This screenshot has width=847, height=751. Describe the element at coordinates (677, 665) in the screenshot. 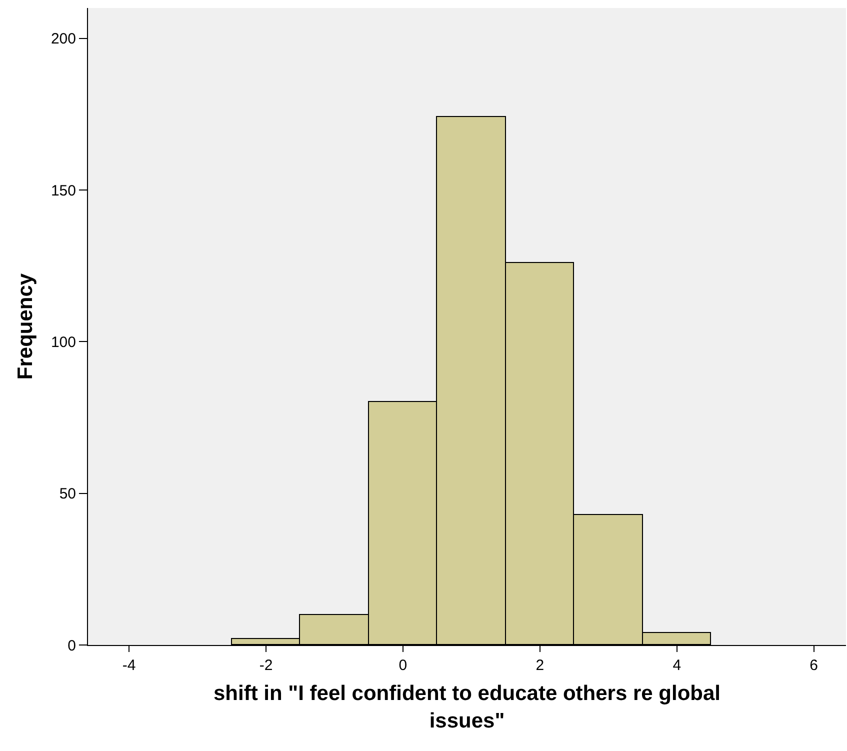

I see `x-tick-label: 4` at that location.